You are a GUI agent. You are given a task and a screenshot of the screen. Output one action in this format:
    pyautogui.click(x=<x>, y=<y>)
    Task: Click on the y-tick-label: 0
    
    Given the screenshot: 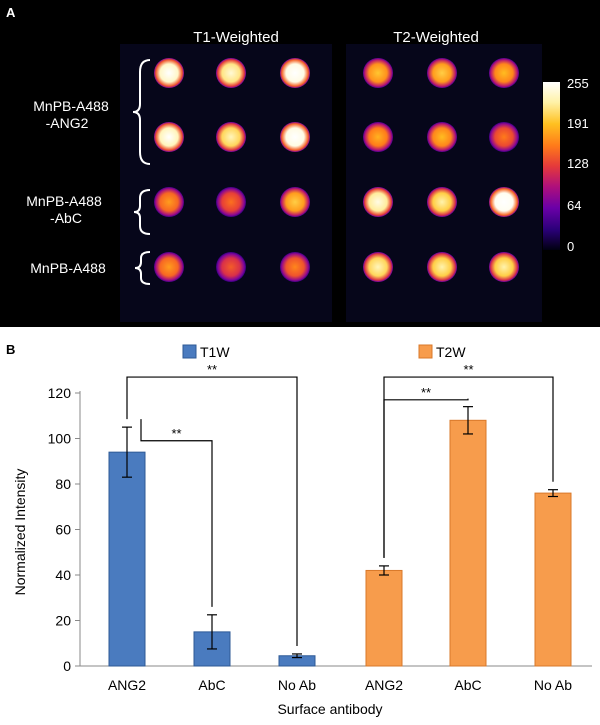 What is the action you would take?
    pyautogui.click(x=67, y=666)
    